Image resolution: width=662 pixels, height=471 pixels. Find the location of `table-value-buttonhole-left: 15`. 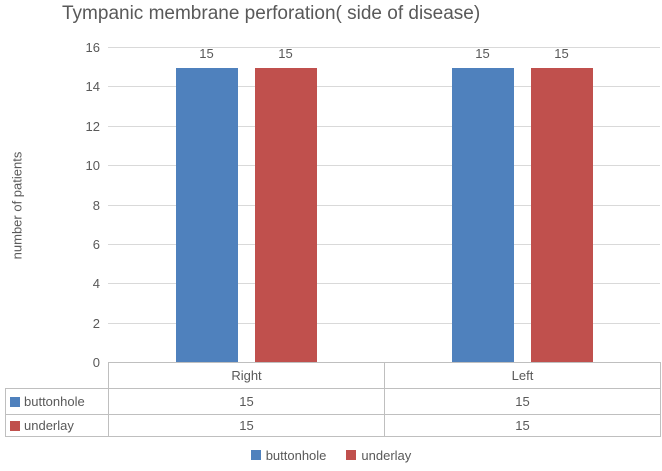

table-value-buttonhole-left: 15 is located at coordinates (522, 401).